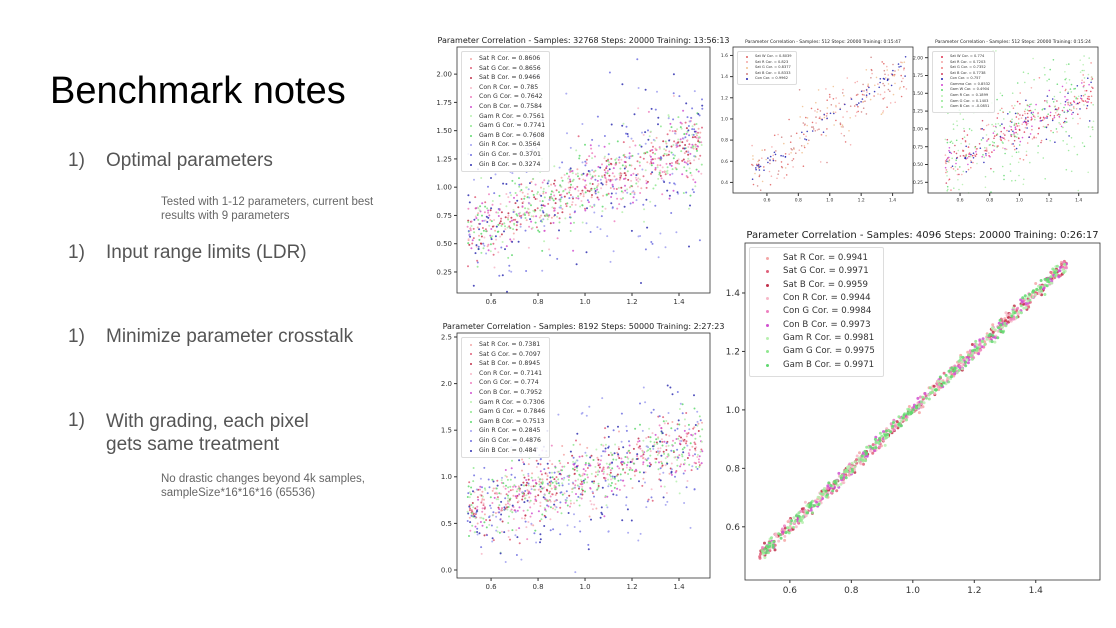  Describe the element at coordinates (444, 244) in the screenshot. I see `y-tick-label: 0.50` at that location.